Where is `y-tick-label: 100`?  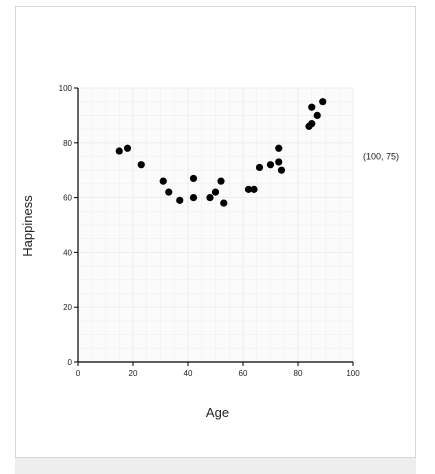 y-tick-label: 100 is located at coordinates (66, 88).